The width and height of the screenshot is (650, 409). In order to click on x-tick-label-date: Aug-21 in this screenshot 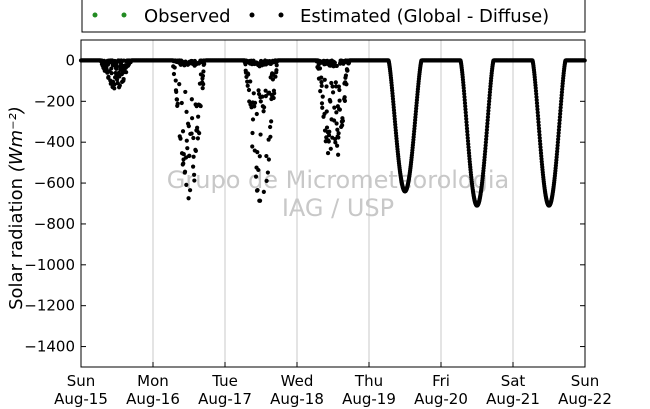, I will do `click(513, 399)`.